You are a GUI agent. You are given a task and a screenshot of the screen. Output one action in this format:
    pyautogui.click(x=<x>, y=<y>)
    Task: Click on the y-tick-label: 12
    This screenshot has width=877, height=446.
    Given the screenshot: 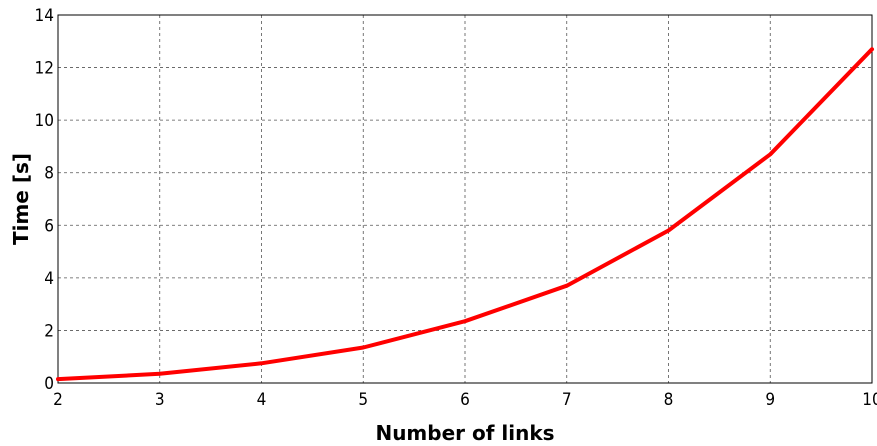 What is the action you would take?
    pyautogui.click(x=44, y=69)
    